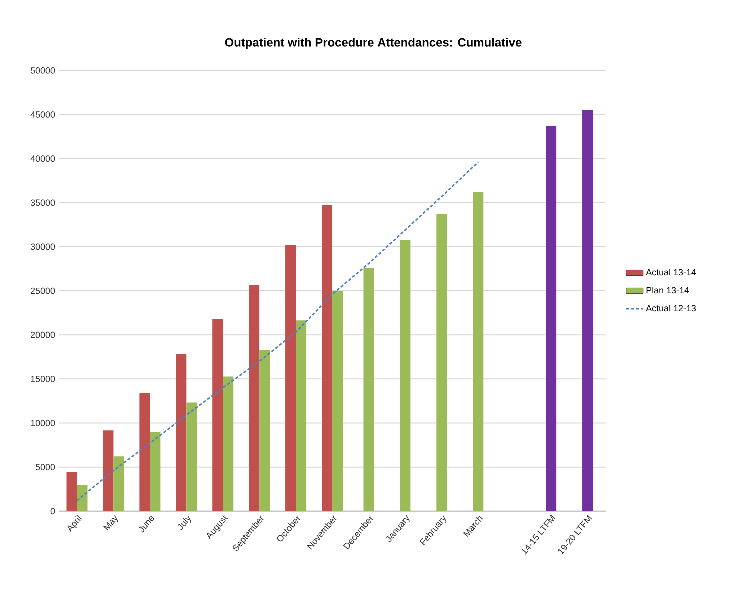 The width and height of the screenshot is (735, 600). What do you see at coordinates (43, 115) in the screenshot?
I see `y-tick-label: 45000` at bounding box center [43, 115].